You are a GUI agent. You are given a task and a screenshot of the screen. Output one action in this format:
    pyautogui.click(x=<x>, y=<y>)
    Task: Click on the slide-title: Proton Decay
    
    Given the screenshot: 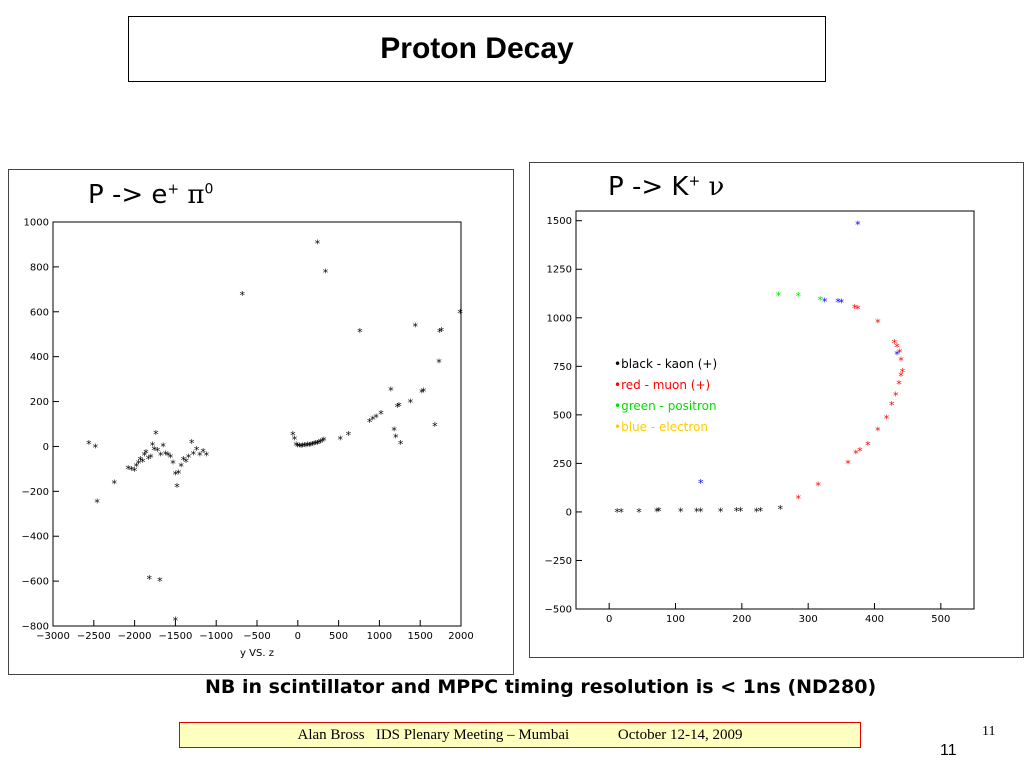 What is the action you would take?
    pyautogui.click(x=477, y=48)
    